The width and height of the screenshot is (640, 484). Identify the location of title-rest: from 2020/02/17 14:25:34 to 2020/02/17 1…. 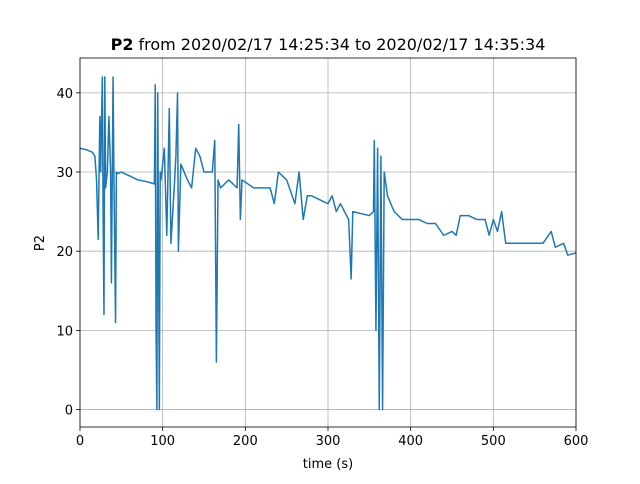
(341, 44).